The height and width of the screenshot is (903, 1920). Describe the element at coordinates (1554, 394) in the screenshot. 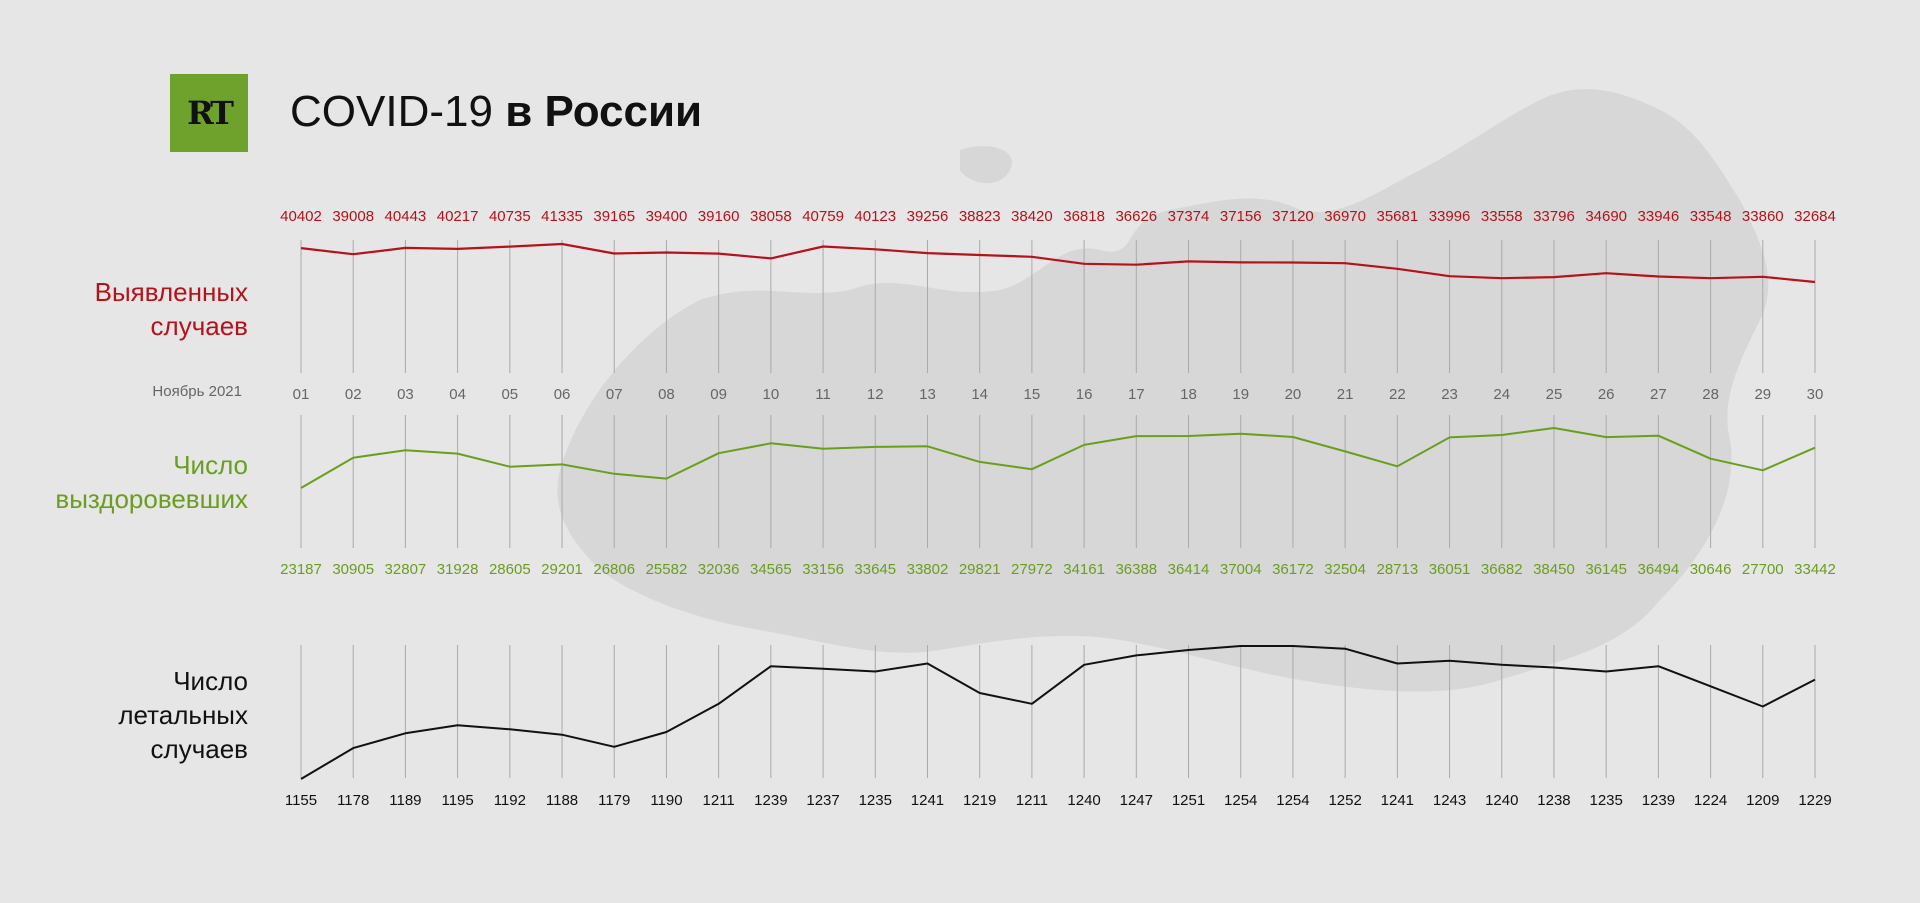

I see `day-tick-label: 25` at that location.